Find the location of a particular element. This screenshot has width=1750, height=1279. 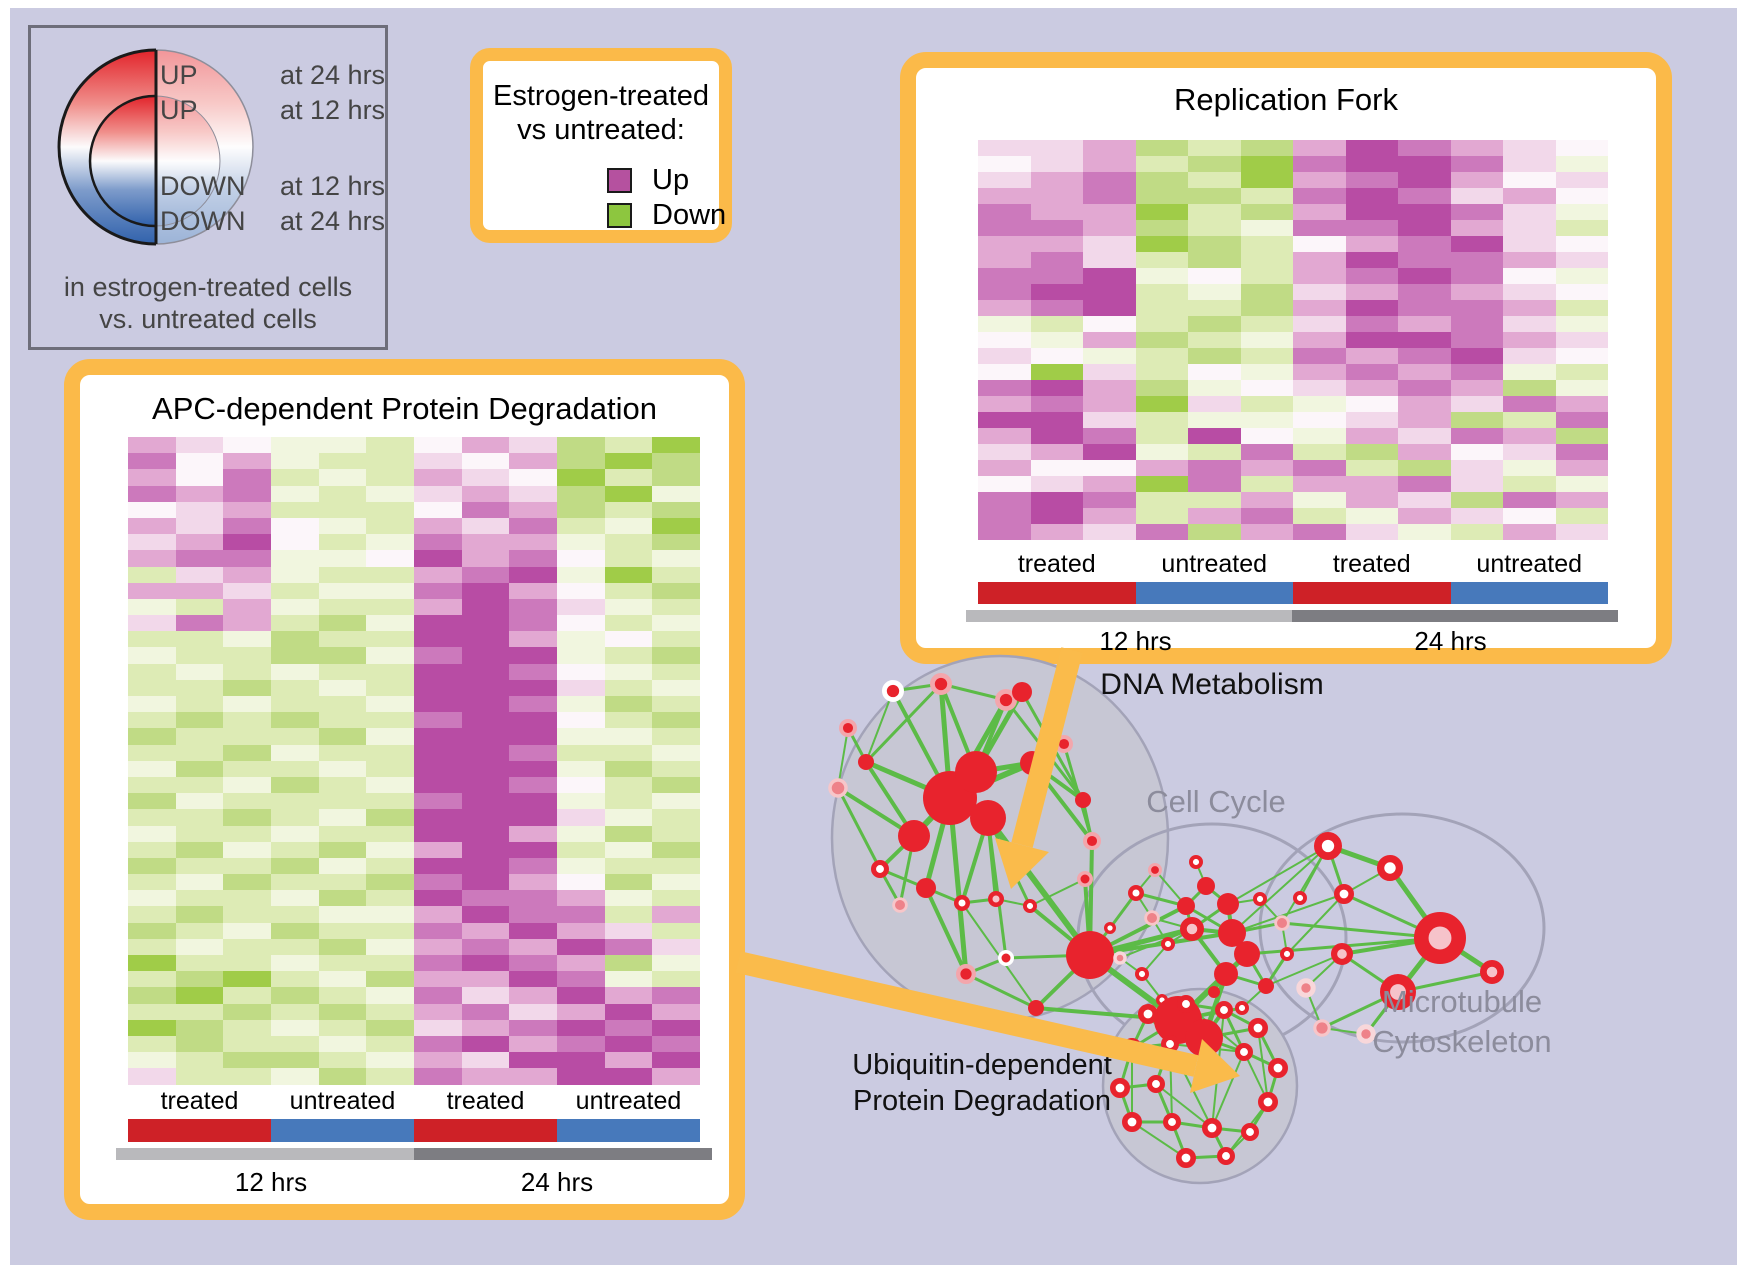

treated-untreated-bar is located at coordinates (1293, 593).